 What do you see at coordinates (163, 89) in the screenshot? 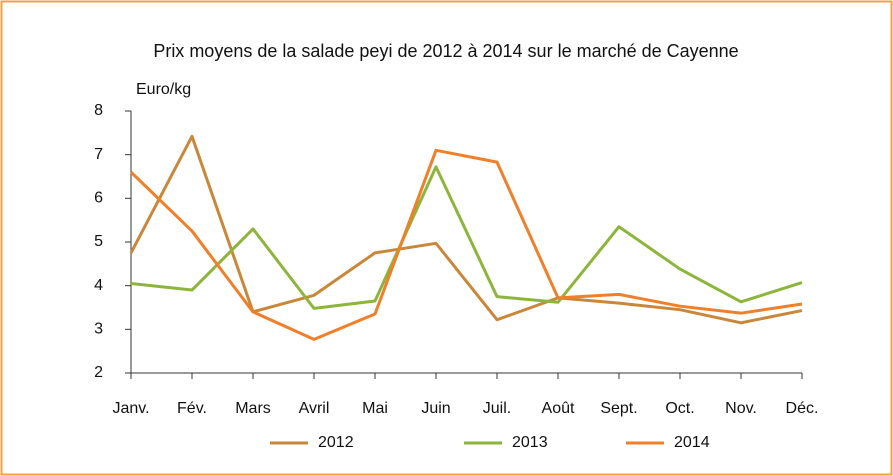
I see `y-axis-label: Euro/kg` at bounding box center [163, 89].